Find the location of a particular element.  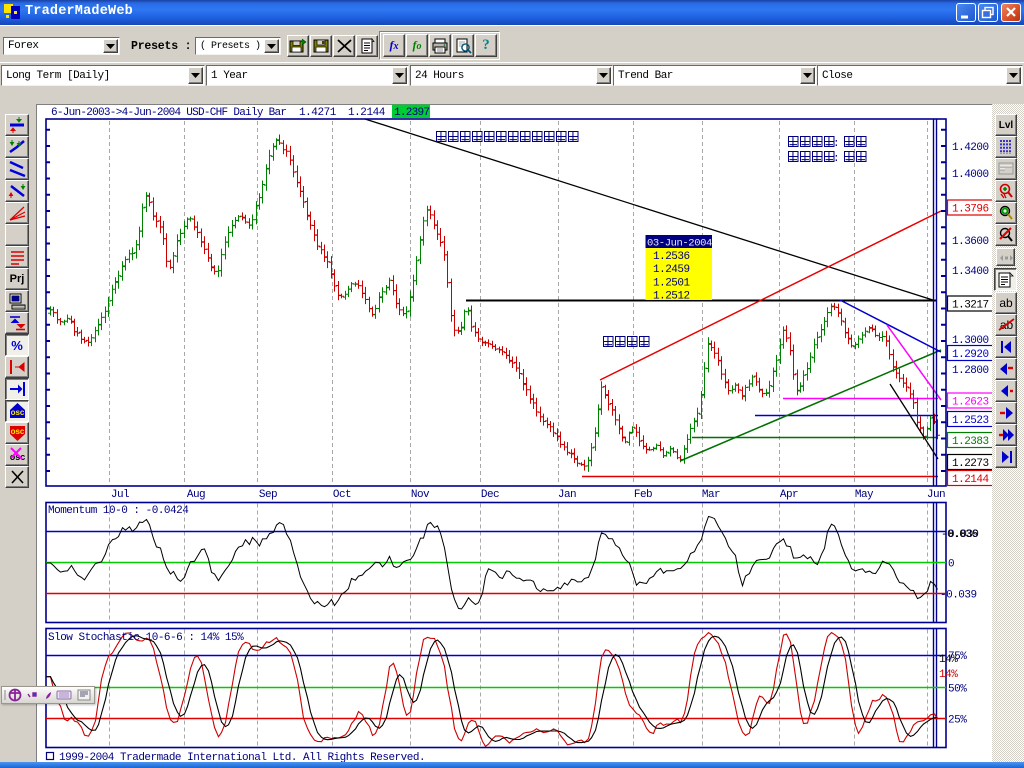

svg-text: Feb is located at coordinates (643, 495).